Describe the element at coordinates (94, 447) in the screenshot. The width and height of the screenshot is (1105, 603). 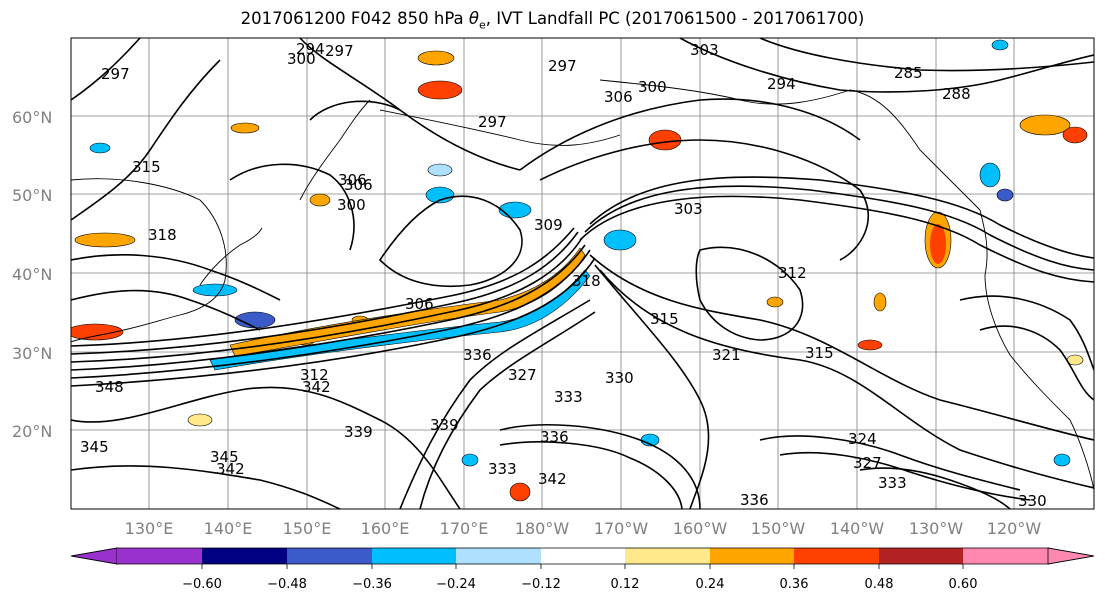
I see `contour-label: 345` at that location.